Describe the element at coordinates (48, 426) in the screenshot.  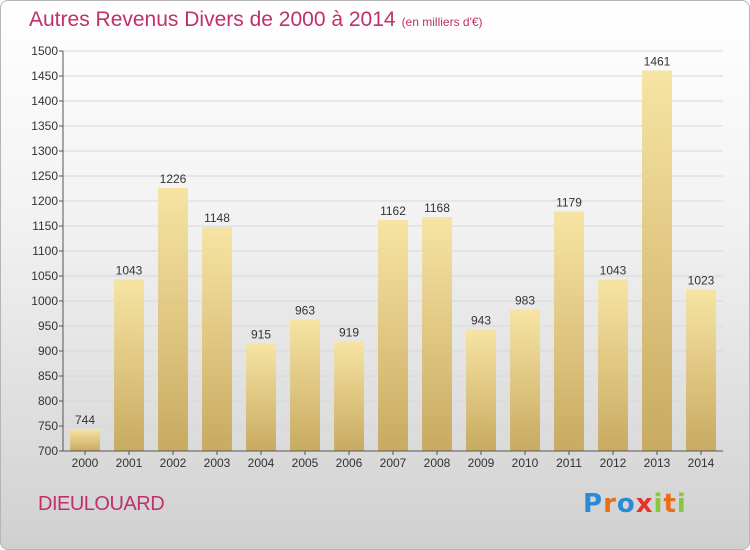
I see `y-tick-label: 750` at that location.